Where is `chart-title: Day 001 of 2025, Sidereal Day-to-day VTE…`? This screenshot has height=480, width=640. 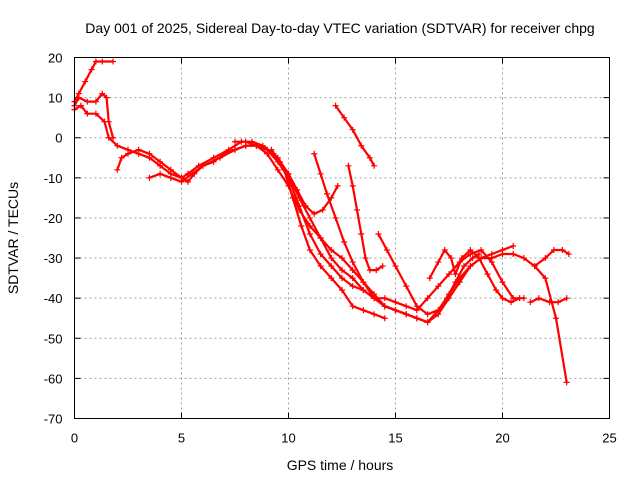
chart-title: Day 001 of 2025, Sidereal Day-to-day VTE… is located at coordinates (339, 28).